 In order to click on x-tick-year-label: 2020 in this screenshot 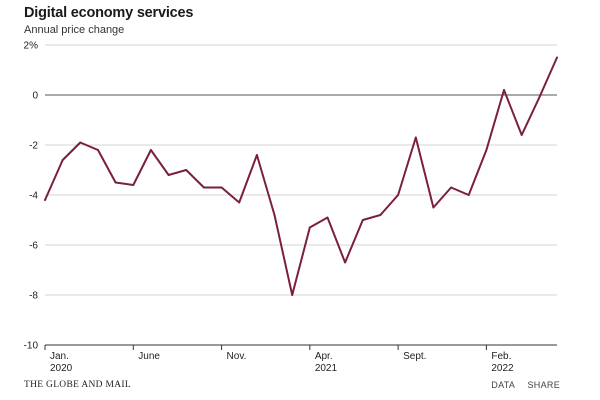, I will do `click(61, 368)`.